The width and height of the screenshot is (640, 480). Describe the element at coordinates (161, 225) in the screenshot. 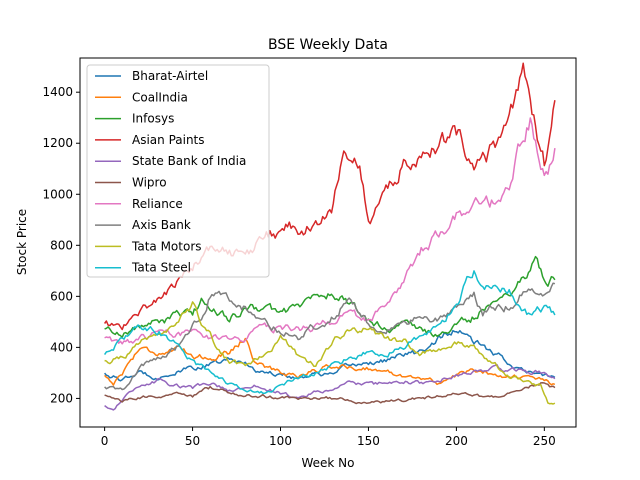

I see `legend-label: Axis Bank` at that location.